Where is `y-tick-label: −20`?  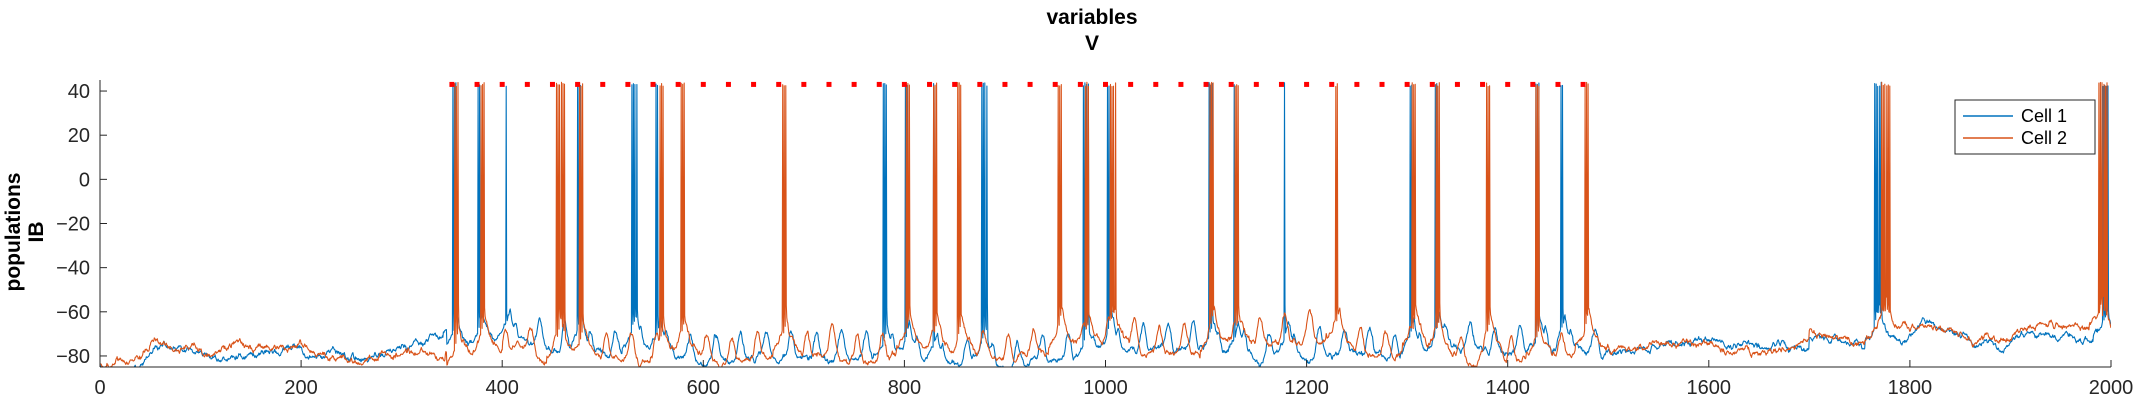
y-tick-label: −20 is located at coordinates (73, 225).